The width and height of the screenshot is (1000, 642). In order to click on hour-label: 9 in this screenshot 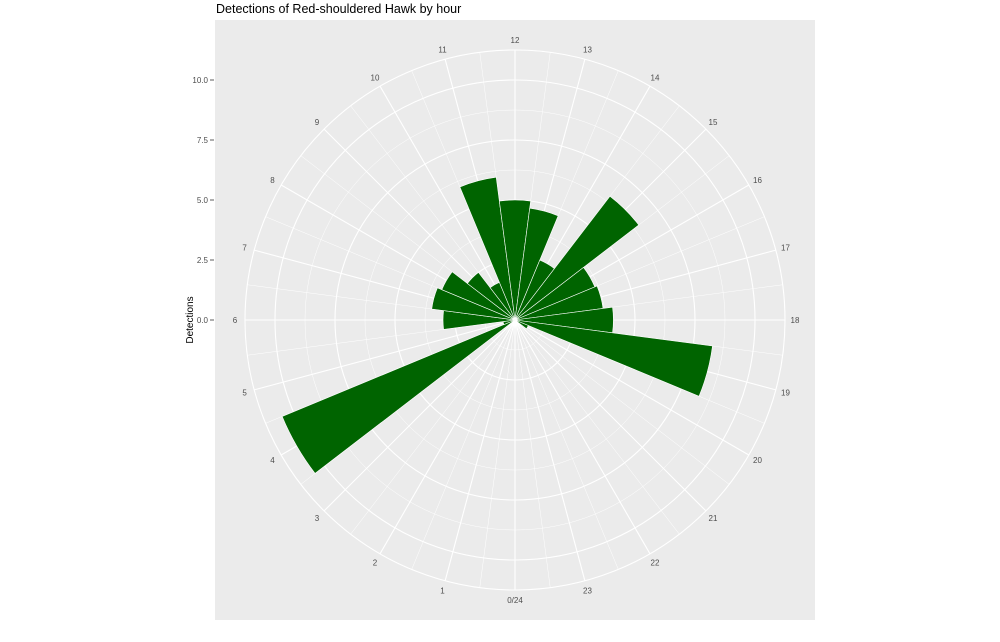, I will do `click(317, 122)`.